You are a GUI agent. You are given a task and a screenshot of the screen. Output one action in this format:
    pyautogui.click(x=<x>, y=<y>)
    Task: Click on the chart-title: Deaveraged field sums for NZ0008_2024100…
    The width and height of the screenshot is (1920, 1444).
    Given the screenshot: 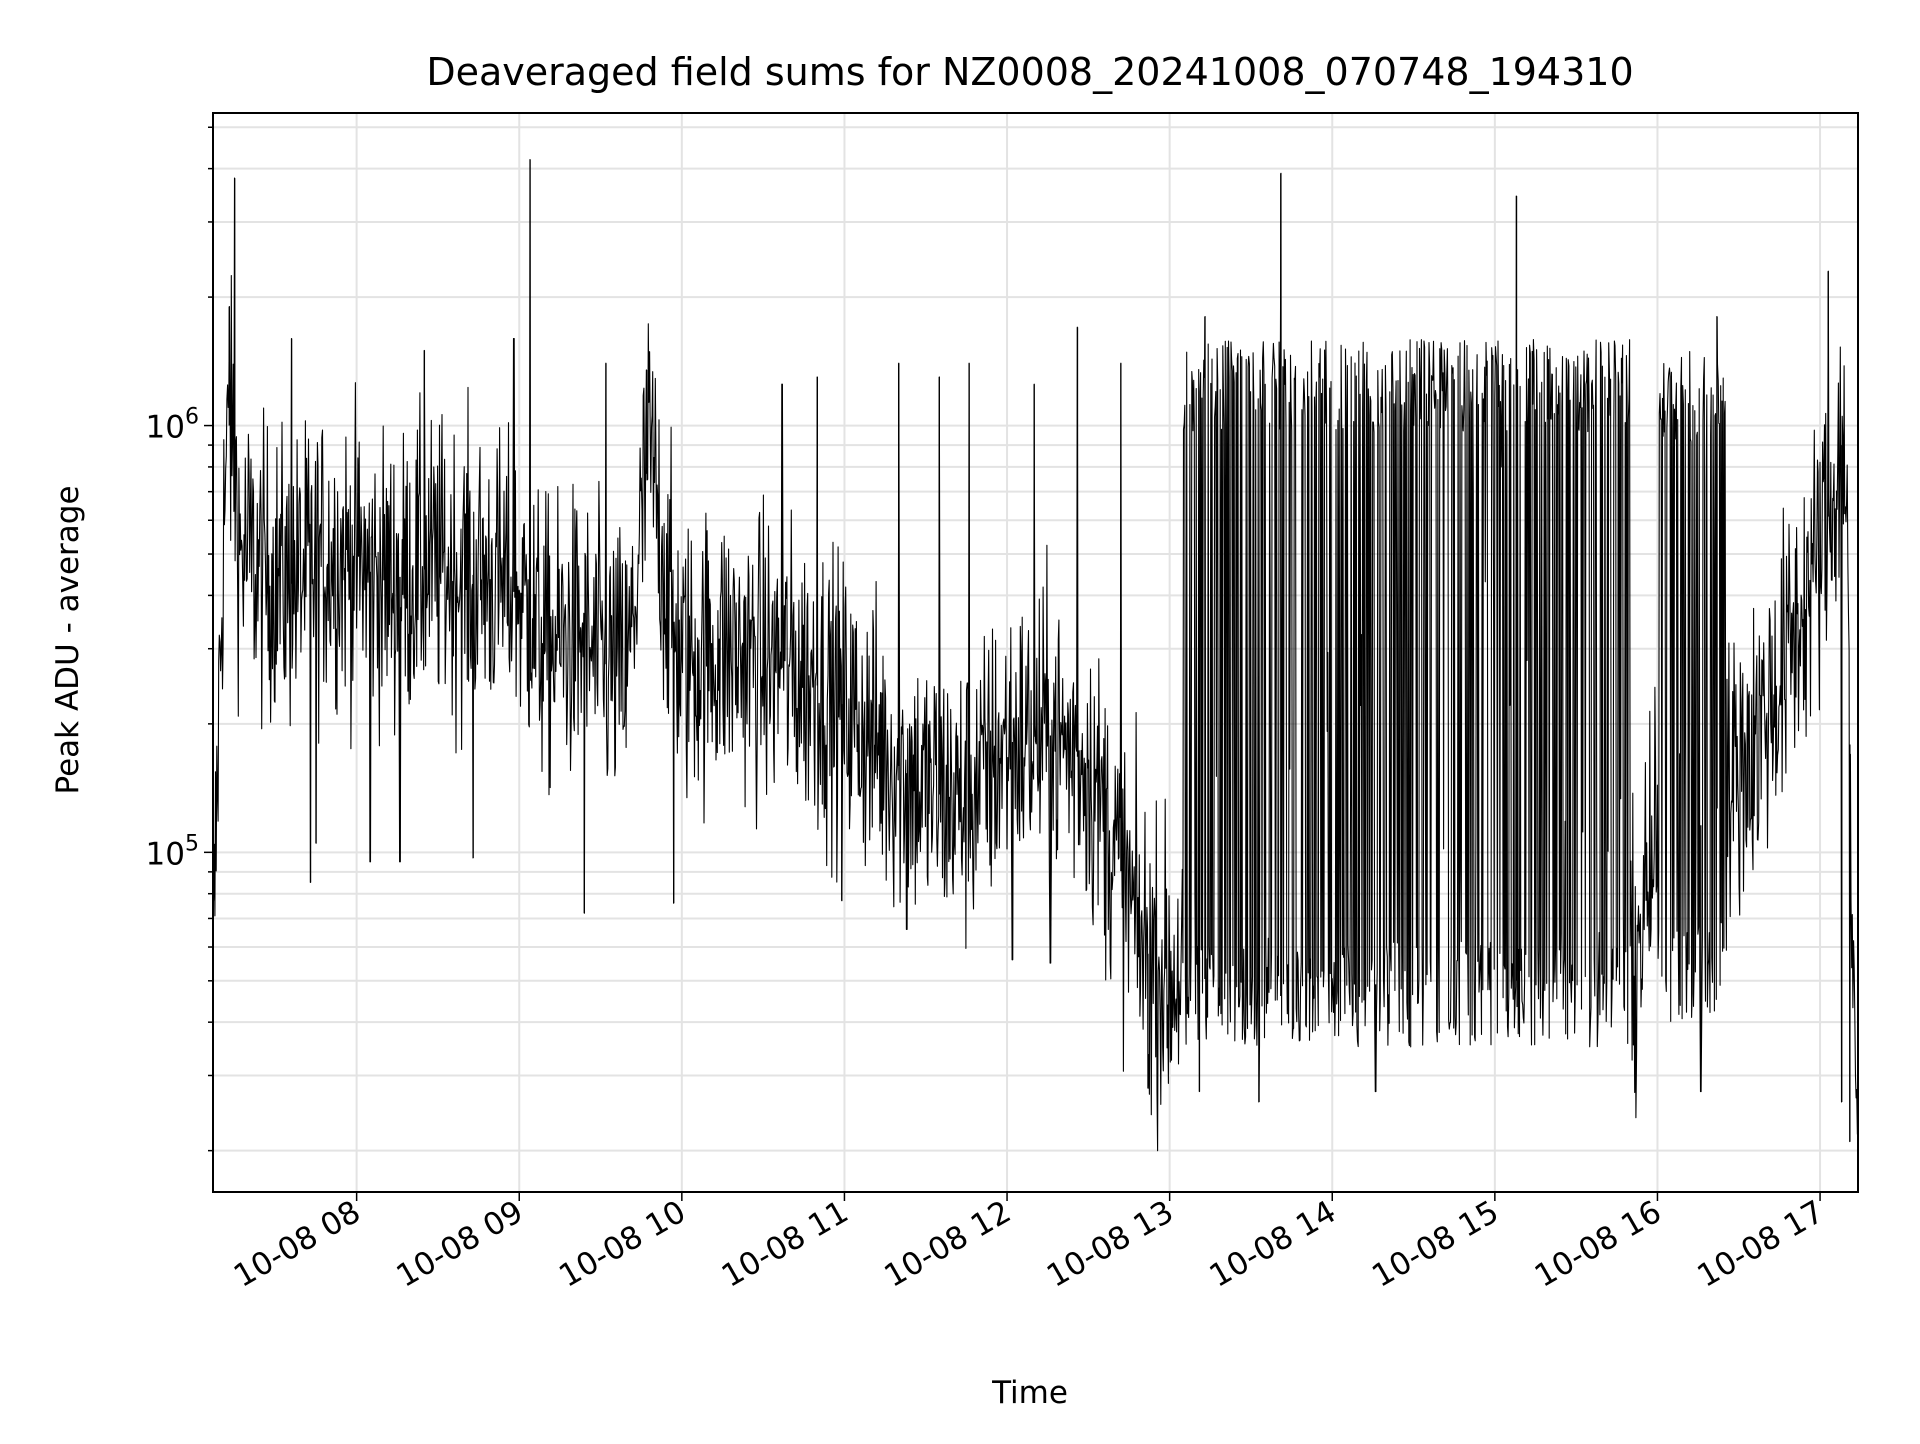 What is the action you would take?
    pyautogui.click(x=1029, y=72)
    